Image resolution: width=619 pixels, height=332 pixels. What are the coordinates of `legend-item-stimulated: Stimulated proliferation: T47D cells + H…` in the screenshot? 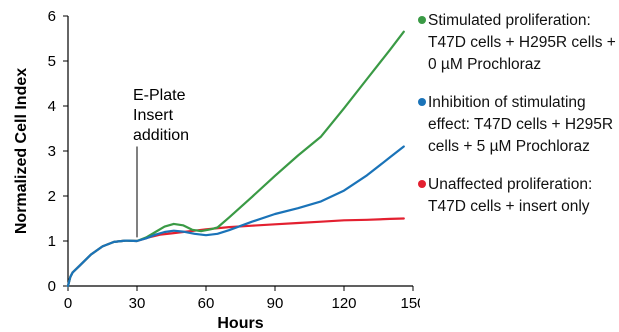 It's located at (518, 43).